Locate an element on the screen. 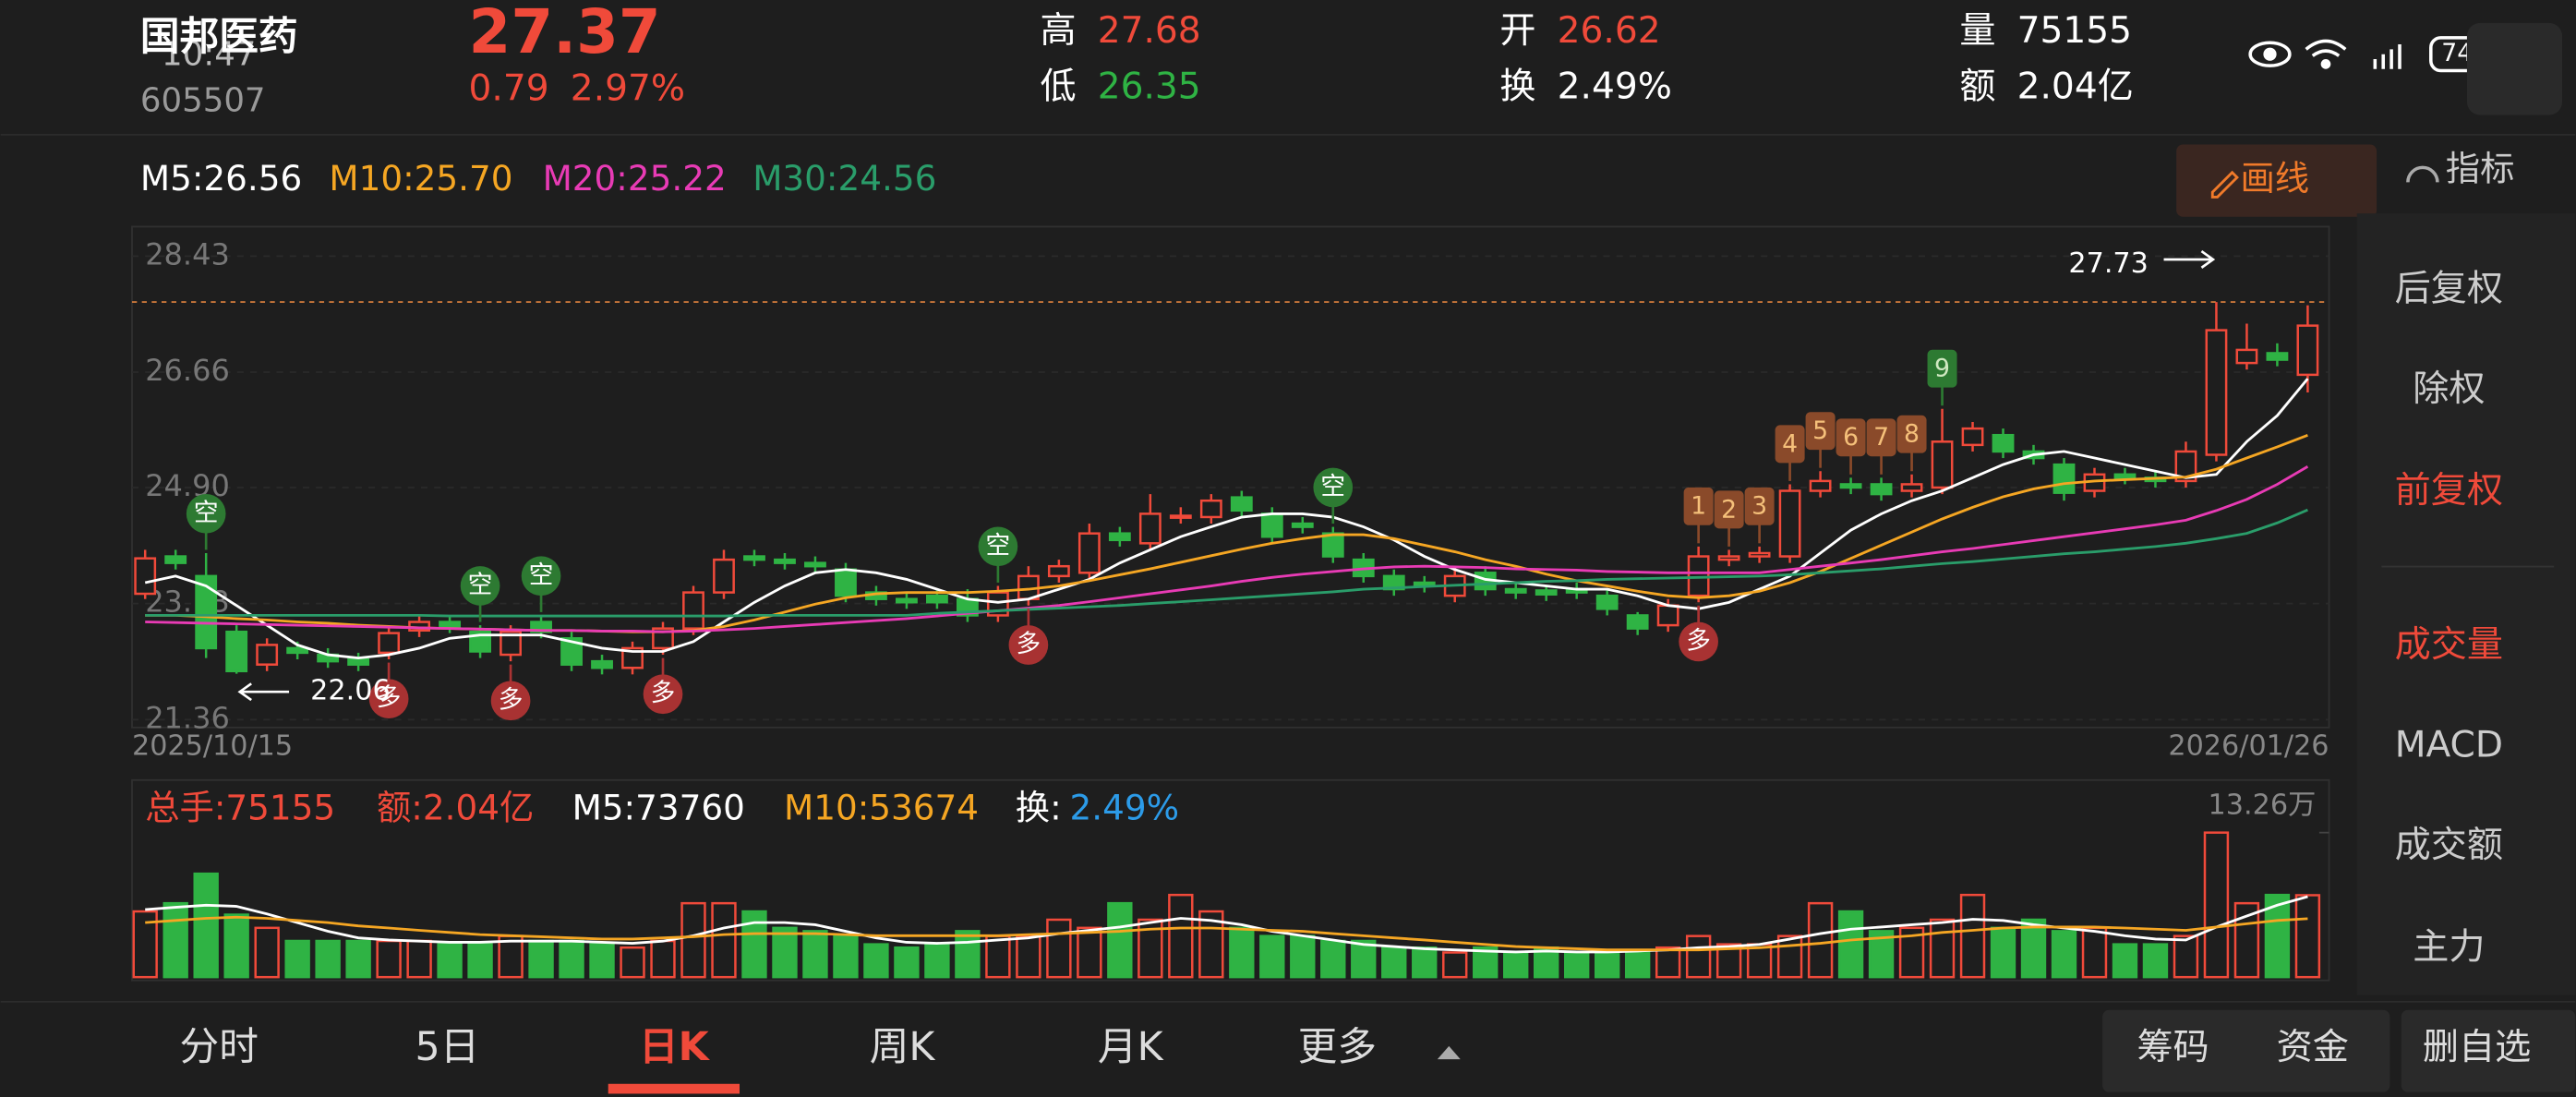 This screenshot has width=2576, height=1097. draw-button is located at coordinates (2276, 180).